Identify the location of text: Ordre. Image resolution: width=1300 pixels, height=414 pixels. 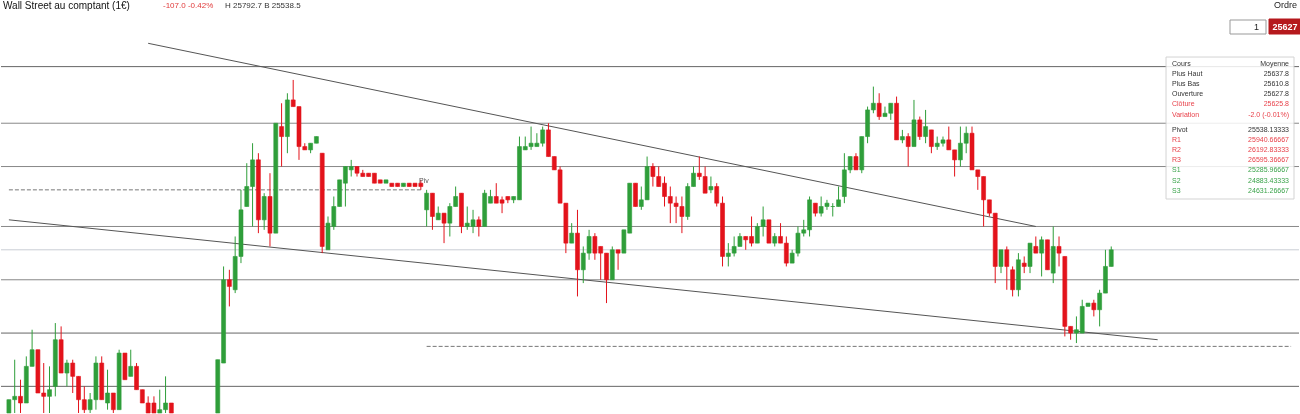
(1285, 5).